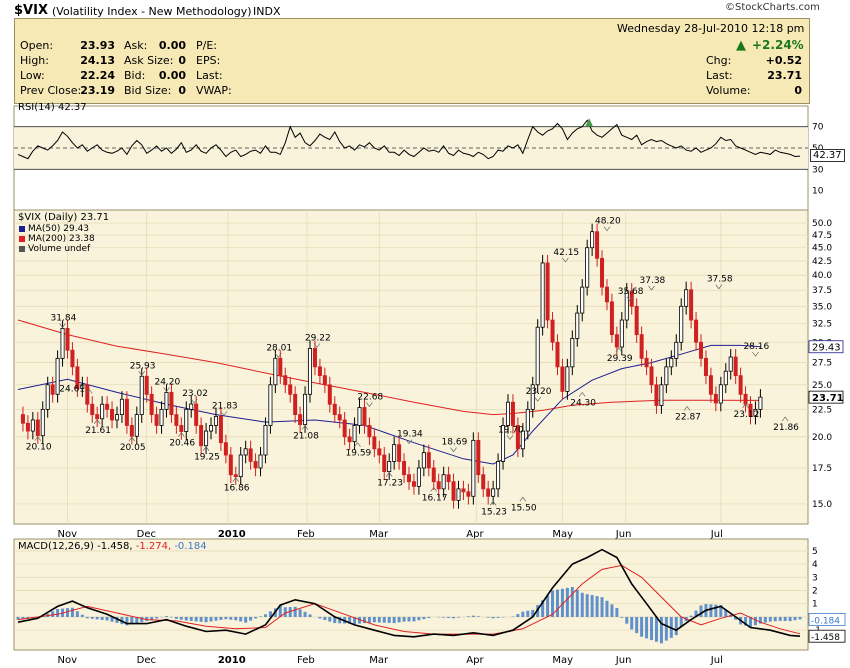 The width and height of the screenshot is (850, 668). What do you see at coordinates (136, 45) in the screenshot?
I see `stat-label: Ask:` at bounding box center [136, 45].